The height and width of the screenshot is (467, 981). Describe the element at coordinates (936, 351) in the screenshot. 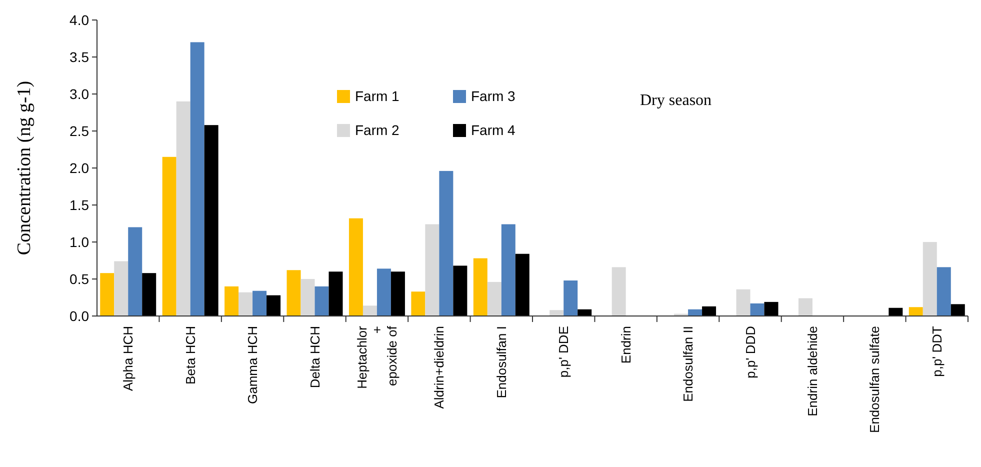

I see `x-tick-label: p,p' DDT` at that location.